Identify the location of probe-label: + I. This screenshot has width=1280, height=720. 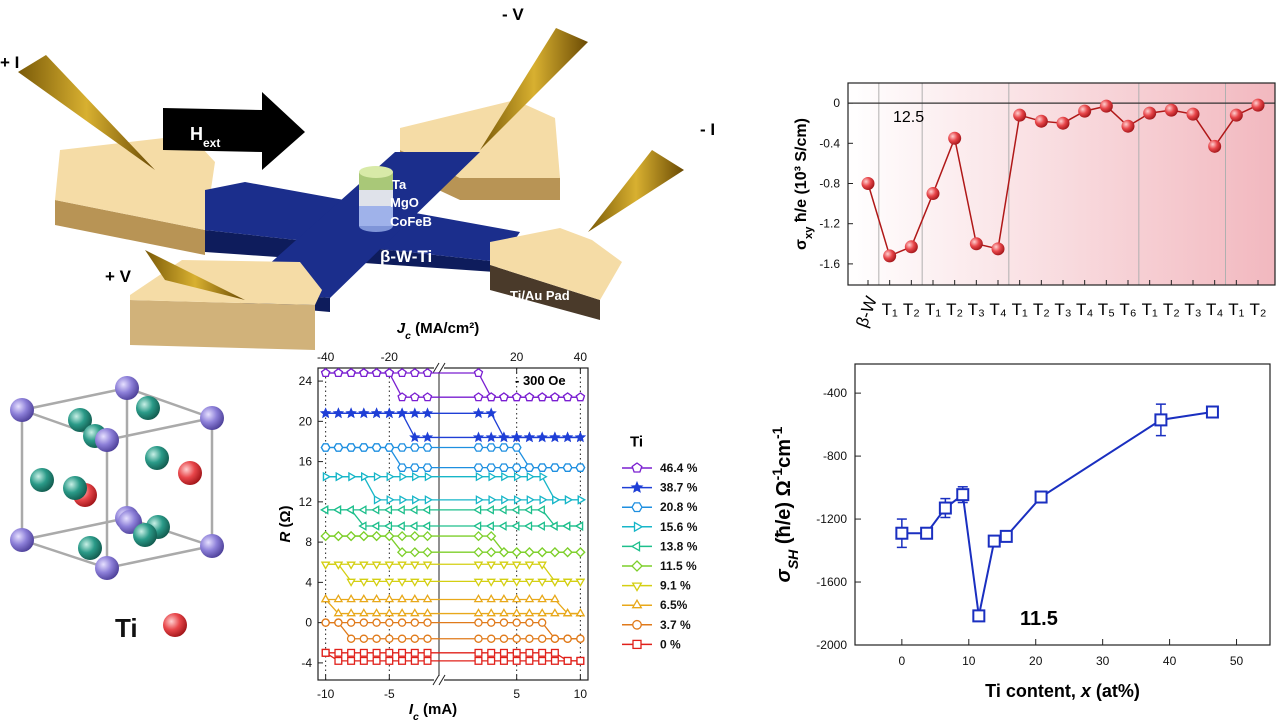
(9, 62).